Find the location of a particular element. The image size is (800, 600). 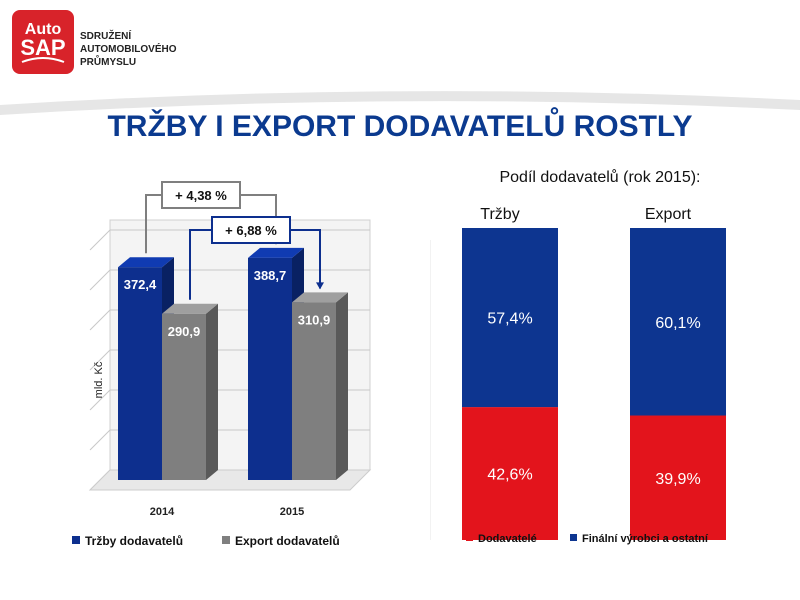

bar-value-label: 388,7 is located at coordinates (270, 275).